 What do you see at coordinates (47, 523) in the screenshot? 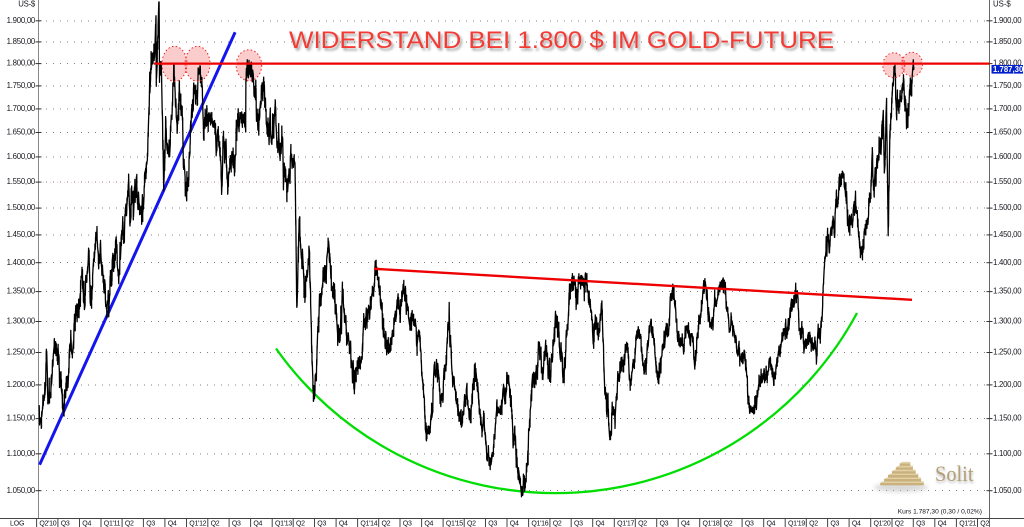
I see `svg-text: Q2'10` at bounding box center [47, 523].